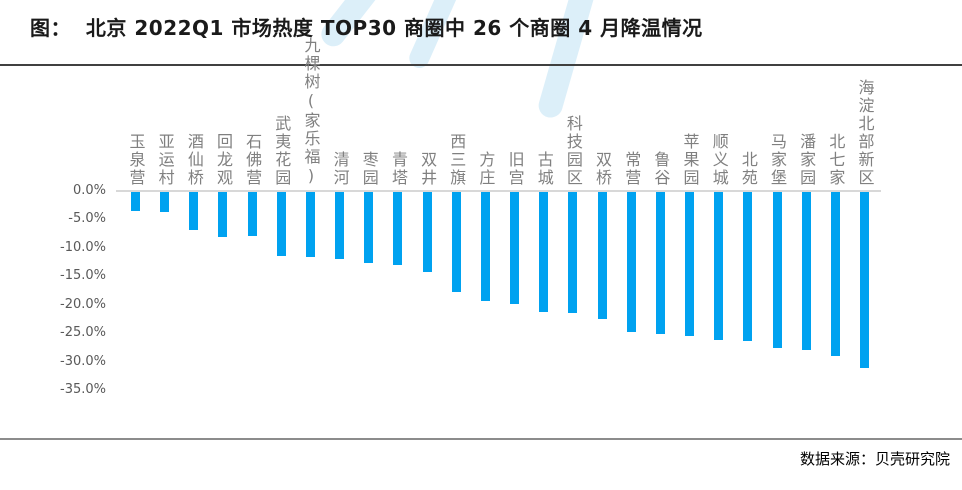 Image resolution: width=962 pixels, height=490 pixels. Describe the element at coordinates (661, 169) in the screenshot. I see `category-label: 鲁谷` at that location.